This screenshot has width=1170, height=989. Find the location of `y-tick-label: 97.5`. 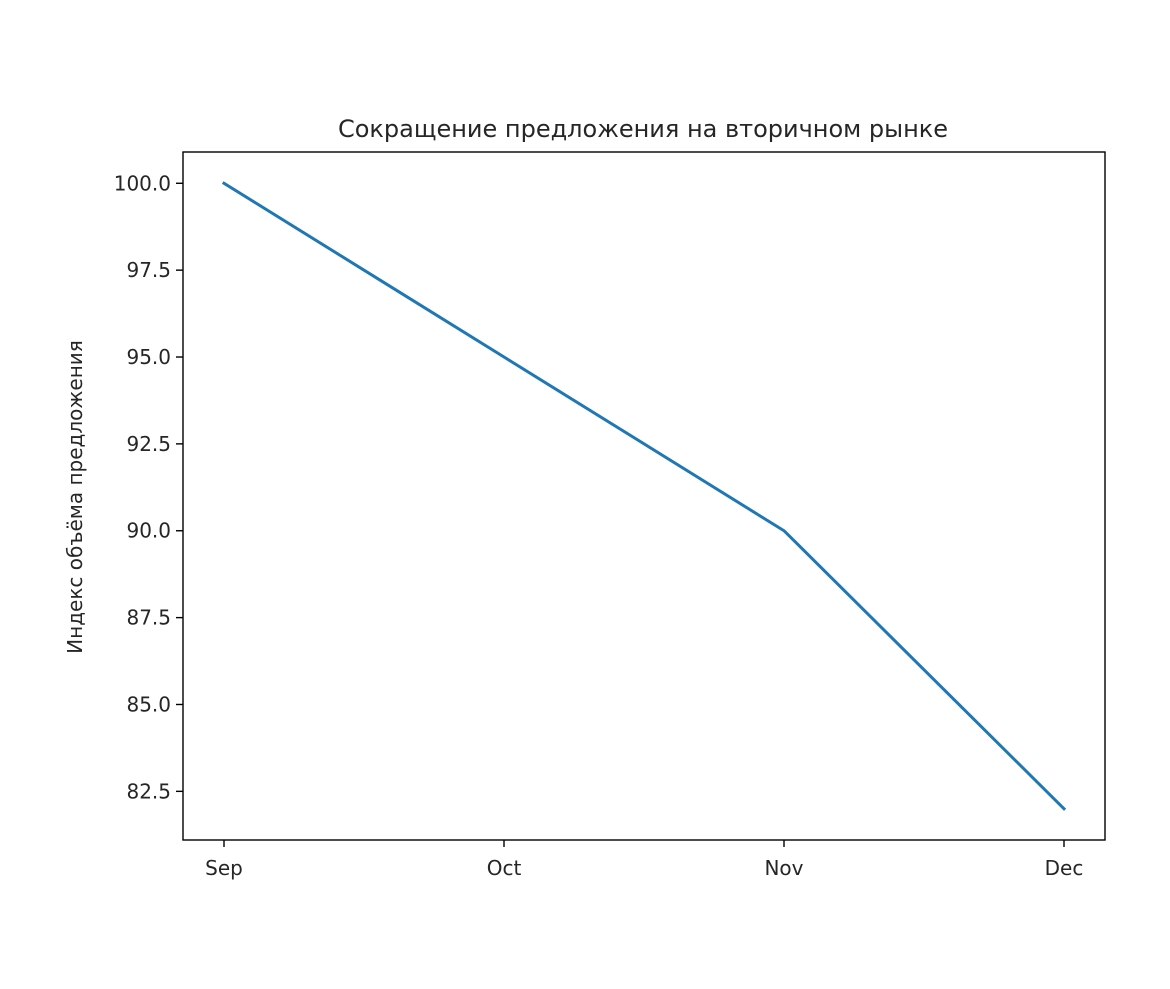

y-tick-label: 97.5 is located at coordinates (148, 270).